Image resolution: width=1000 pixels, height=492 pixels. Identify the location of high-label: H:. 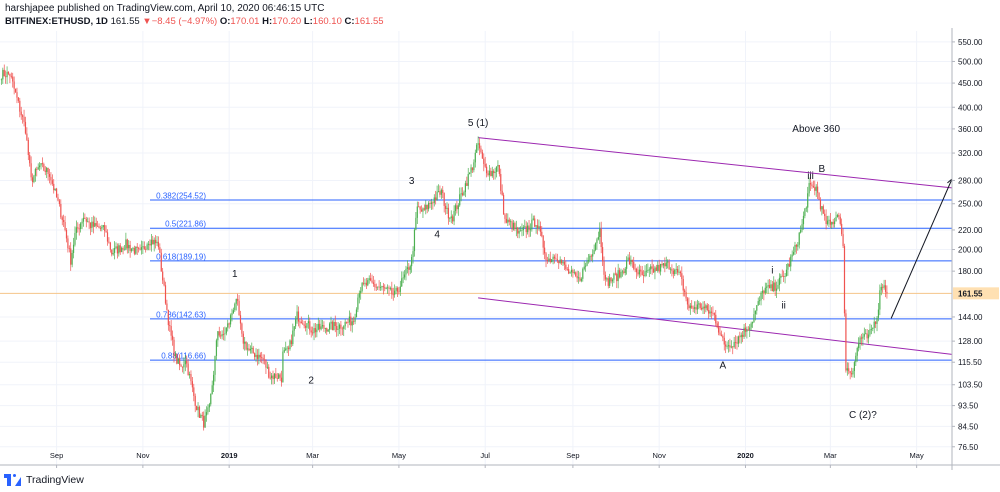
(267, 21).